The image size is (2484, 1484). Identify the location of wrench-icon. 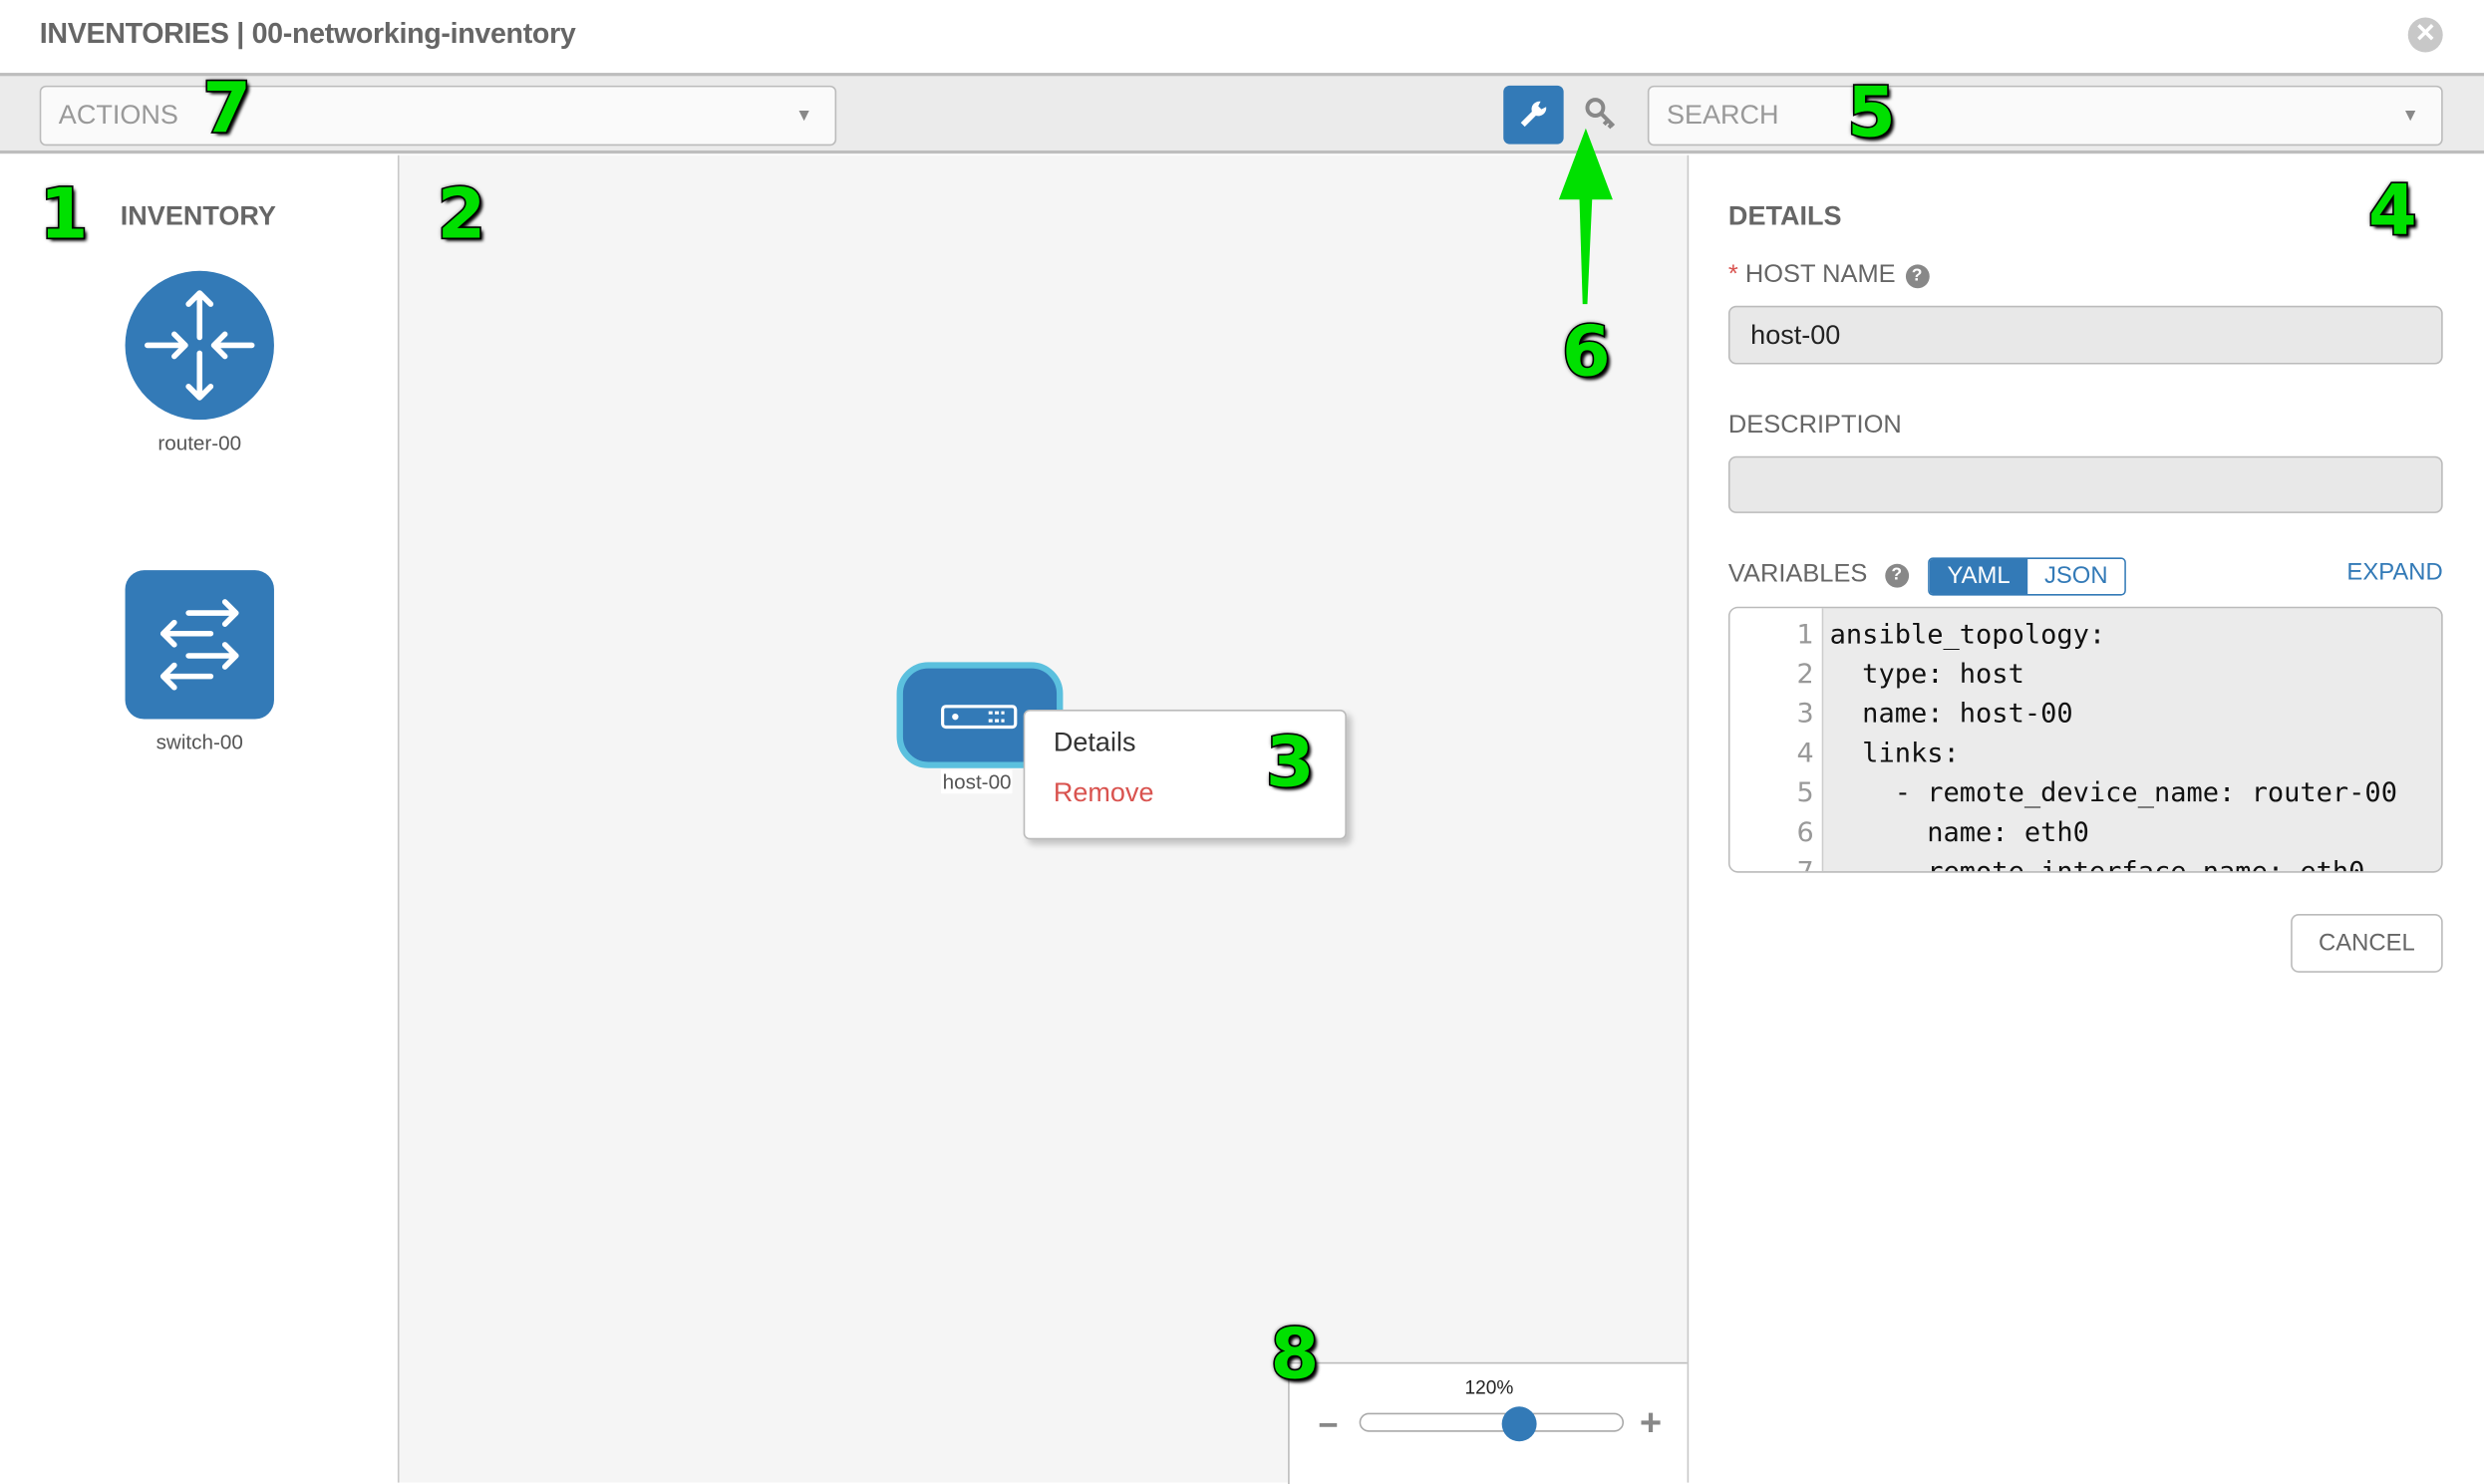
(1533, 114).